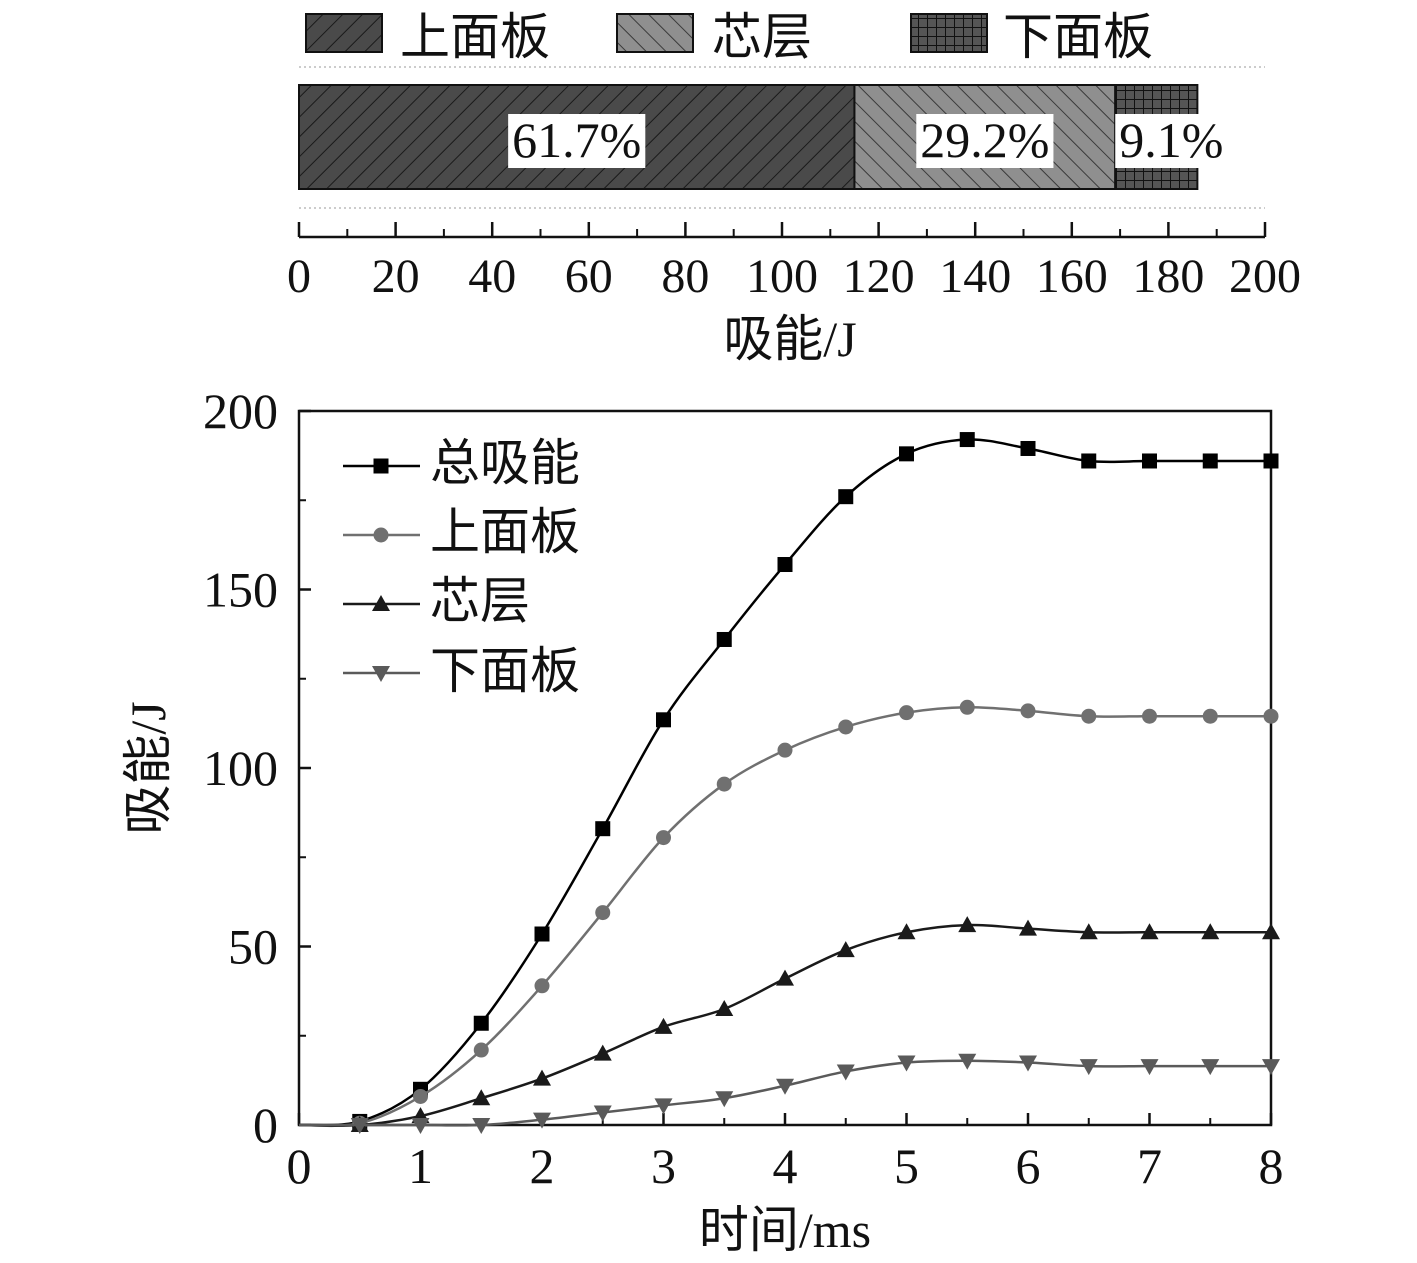  Describe the element at coordinates (461, 567) in the screenshot. I see `line-legend: 总吸能 上面板 芯层 下面板` at that location.